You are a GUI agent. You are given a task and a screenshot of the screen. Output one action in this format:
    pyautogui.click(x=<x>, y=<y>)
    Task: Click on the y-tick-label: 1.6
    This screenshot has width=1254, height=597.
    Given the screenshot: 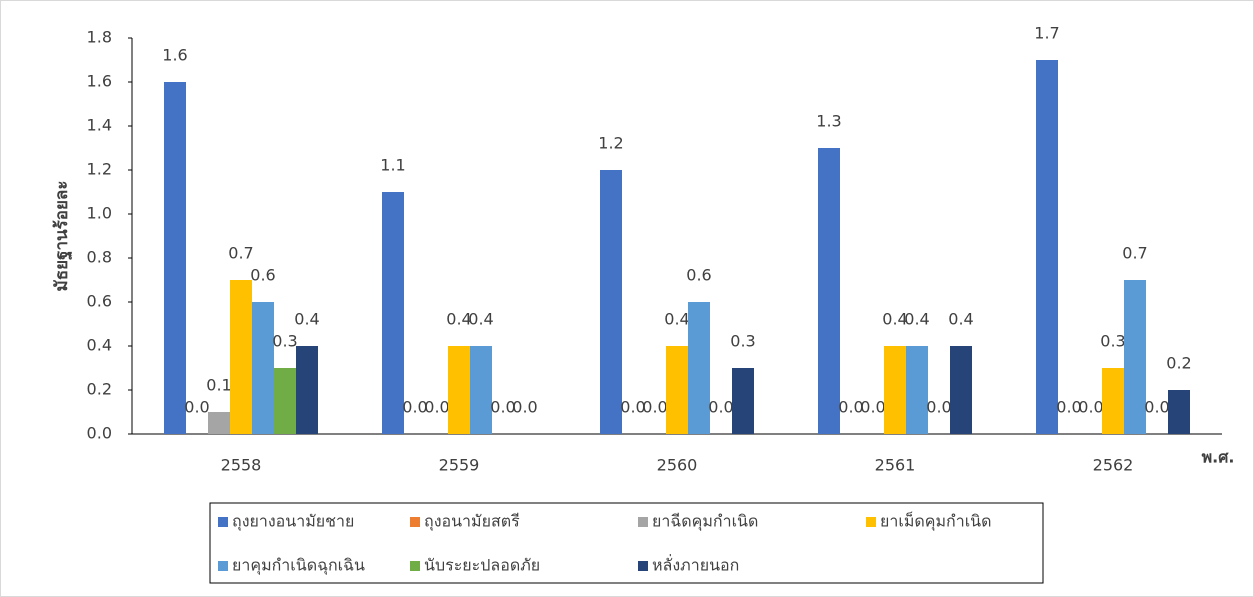 What is the action you would take?
    pyautogui.click(x=99, y=81)
    